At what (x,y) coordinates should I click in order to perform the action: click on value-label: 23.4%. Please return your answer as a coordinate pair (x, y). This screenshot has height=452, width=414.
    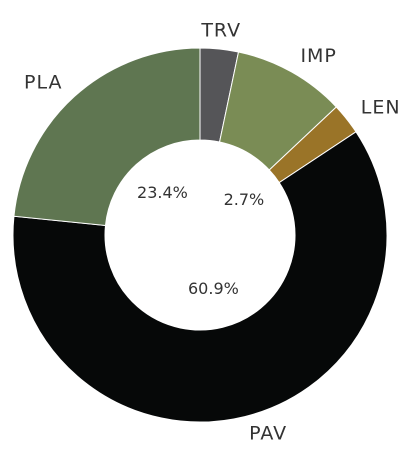
    Looking at the image, I should click on (162, 192).